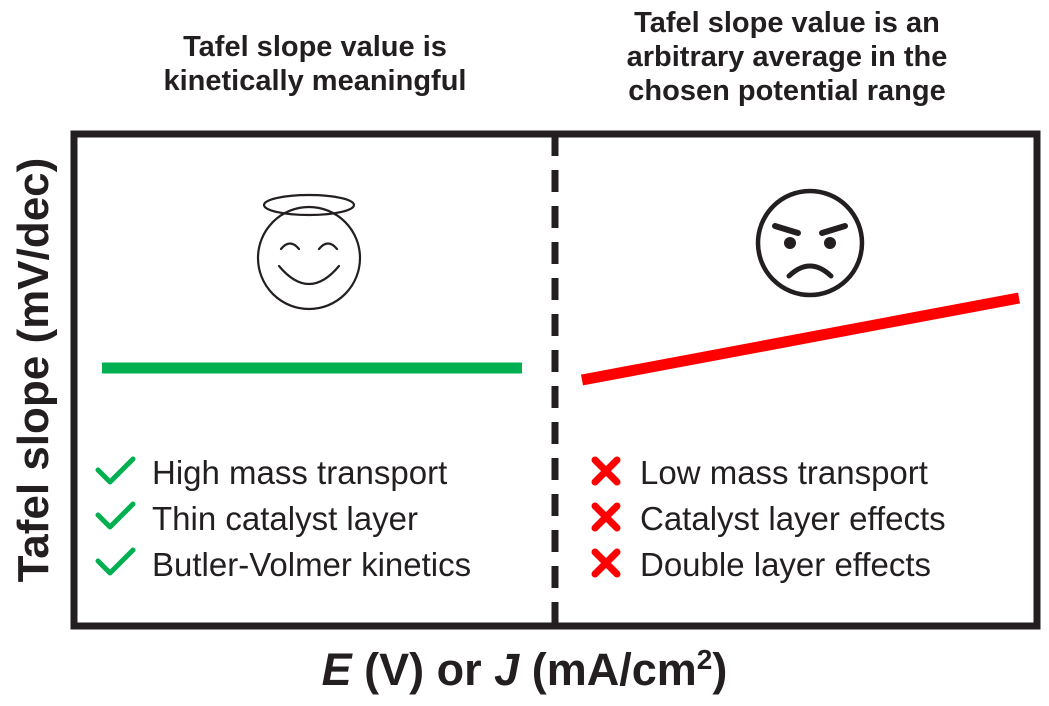  I want to click on x-axis-close-paren: ), so click(720, 669).